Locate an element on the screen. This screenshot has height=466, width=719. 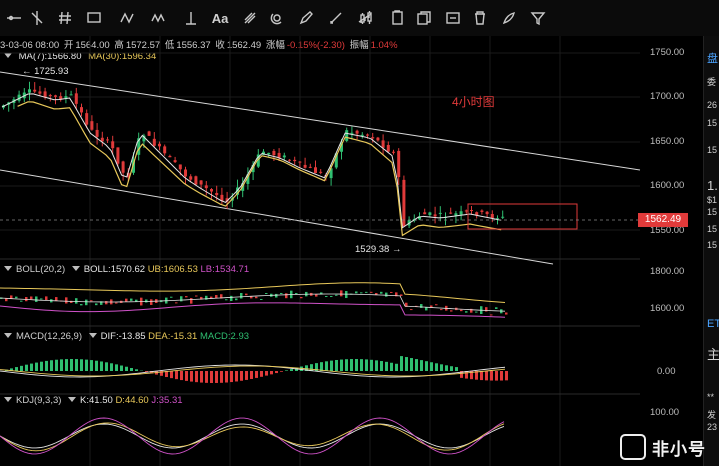
brand-name: 非小号 is located at coordinates (679, 449).